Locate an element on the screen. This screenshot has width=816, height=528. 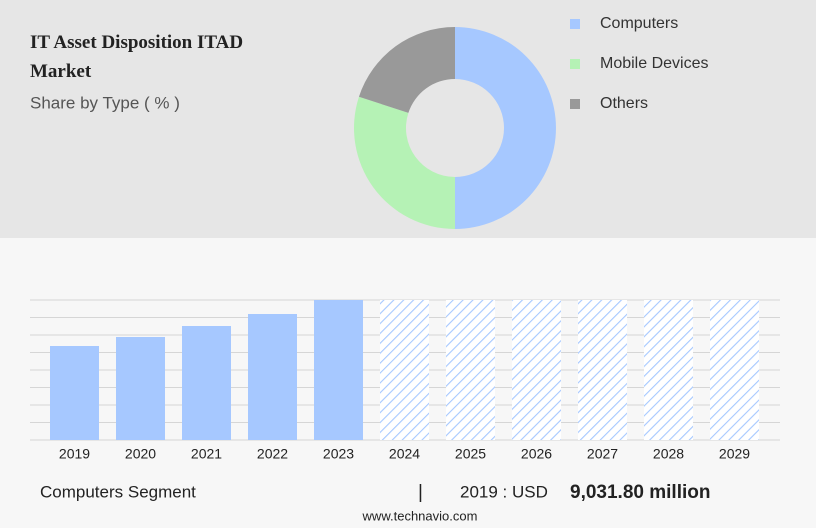
x-tick-label: 2020 is located at coordinates (140, 454).